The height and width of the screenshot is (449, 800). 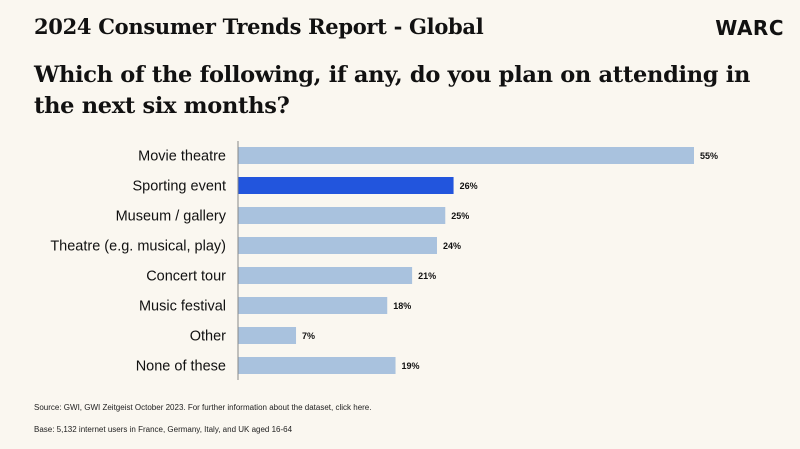 I want to click on value-label-sporting-event: 26%, so click(x=469, y=186).